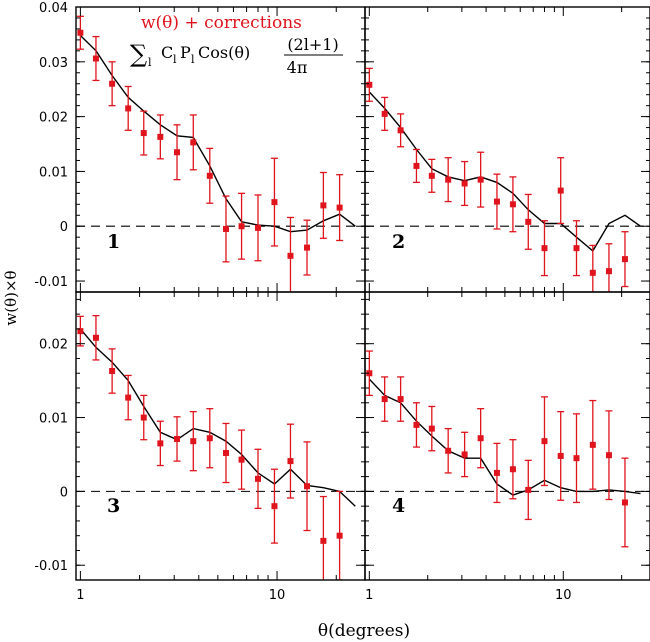 Image resolution: width=650 pixels, height=642 pixels. I want to click on legend-pl-text: P, so click(185, 52).